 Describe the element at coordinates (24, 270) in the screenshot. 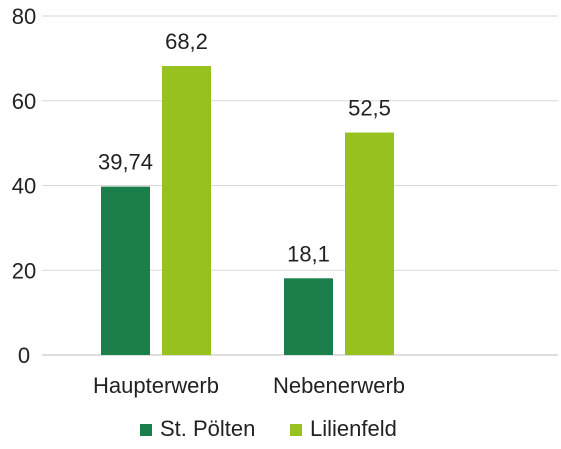

I see `y-tick-label: 20` at that location.